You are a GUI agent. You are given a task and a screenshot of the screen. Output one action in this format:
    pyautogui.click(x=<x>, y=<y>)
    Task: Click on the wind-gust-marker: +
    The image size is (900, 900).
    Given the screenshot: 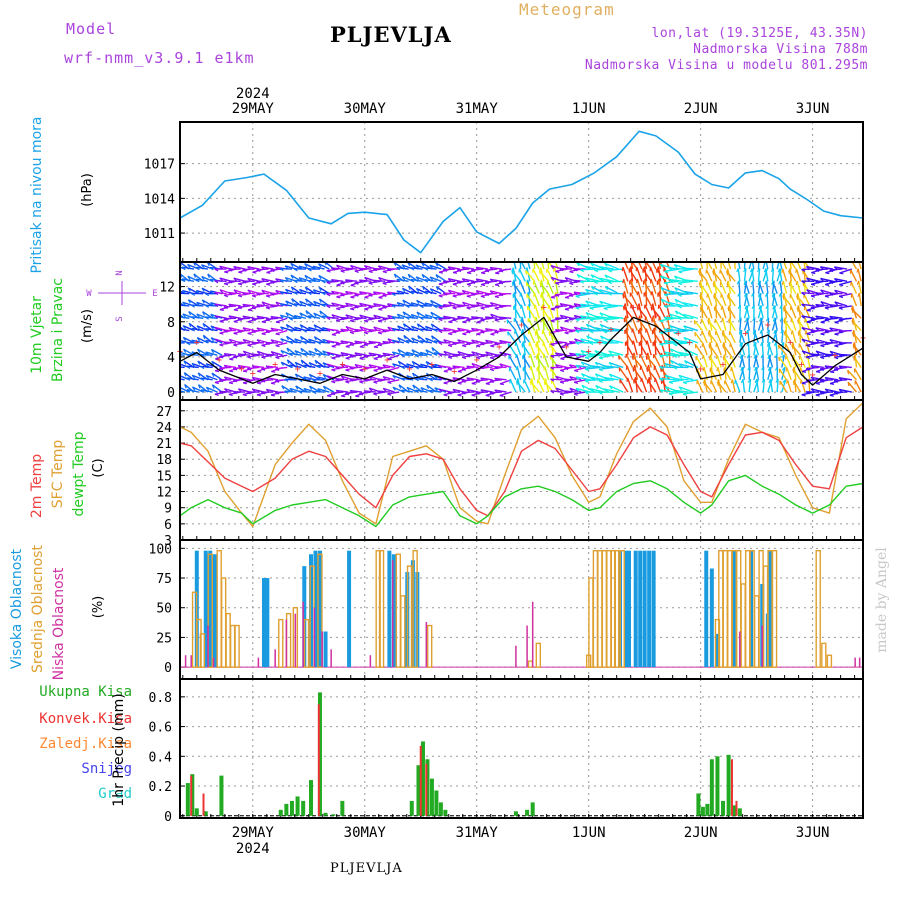 What is the action you would take?
    pyautogui.click(x=790, y=343)
    